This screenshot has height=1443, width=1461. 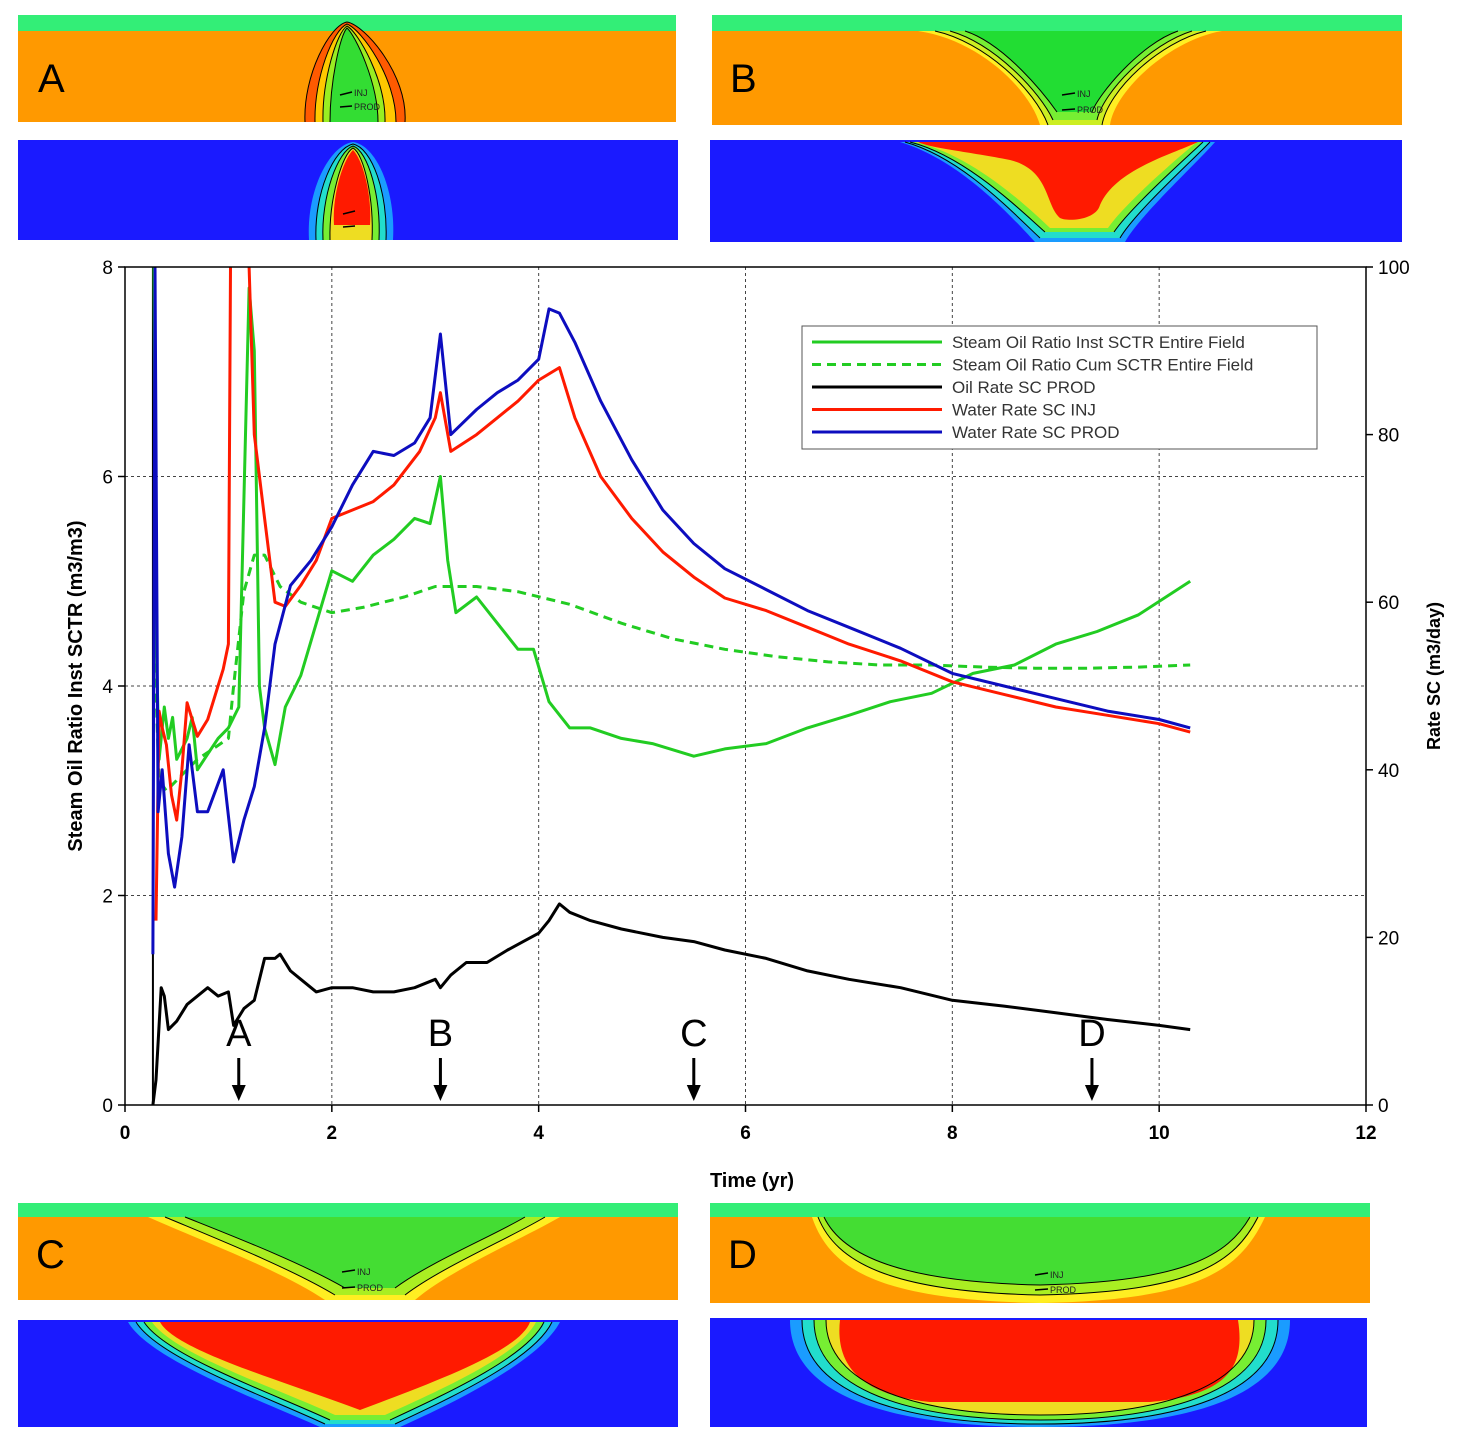 What do you see at coordinates (693, 1034) in the screenshot?
I see `marker-label-c: C` at bounding box center [693, 1034].